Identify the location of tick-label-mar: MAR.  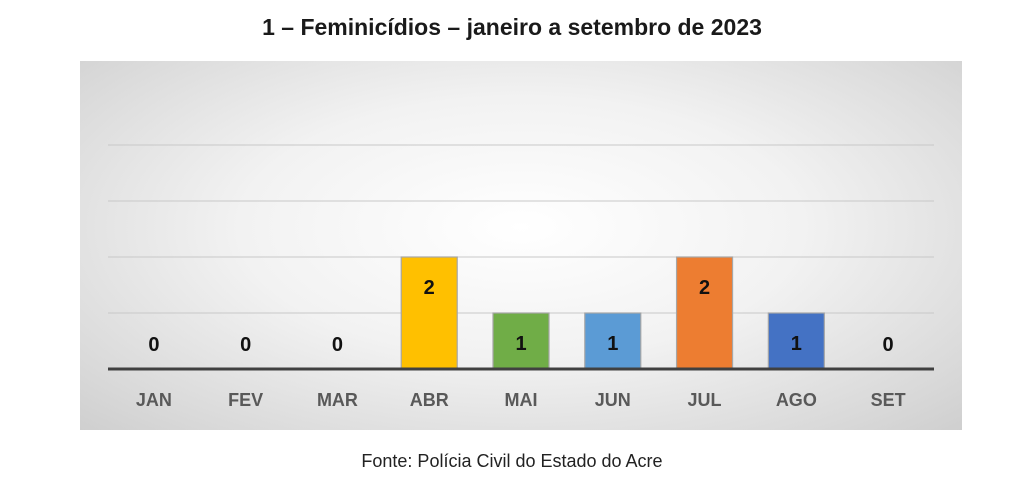
(337, 400).